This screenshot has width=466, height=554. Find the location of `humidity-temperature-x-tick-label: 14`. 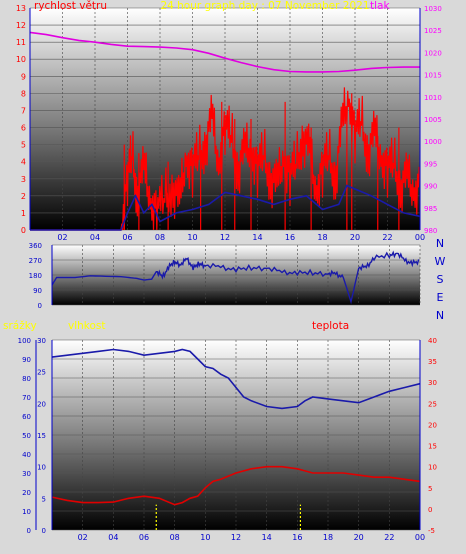

humidity-temperature-x-tick-label: 14 is located at coordinates (267, 537).